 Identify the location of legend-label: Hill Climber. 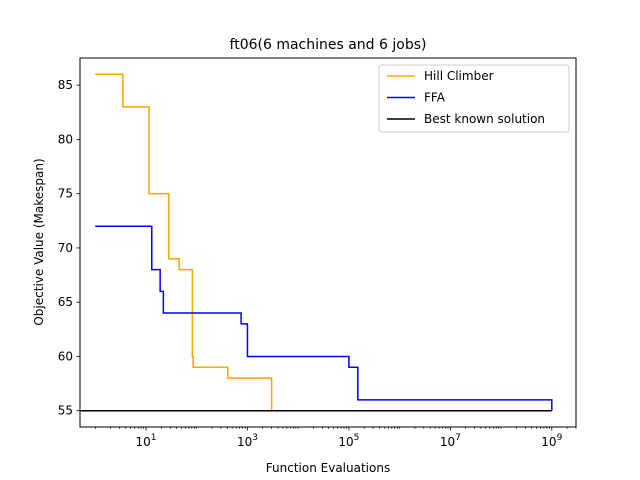
(459, 76).